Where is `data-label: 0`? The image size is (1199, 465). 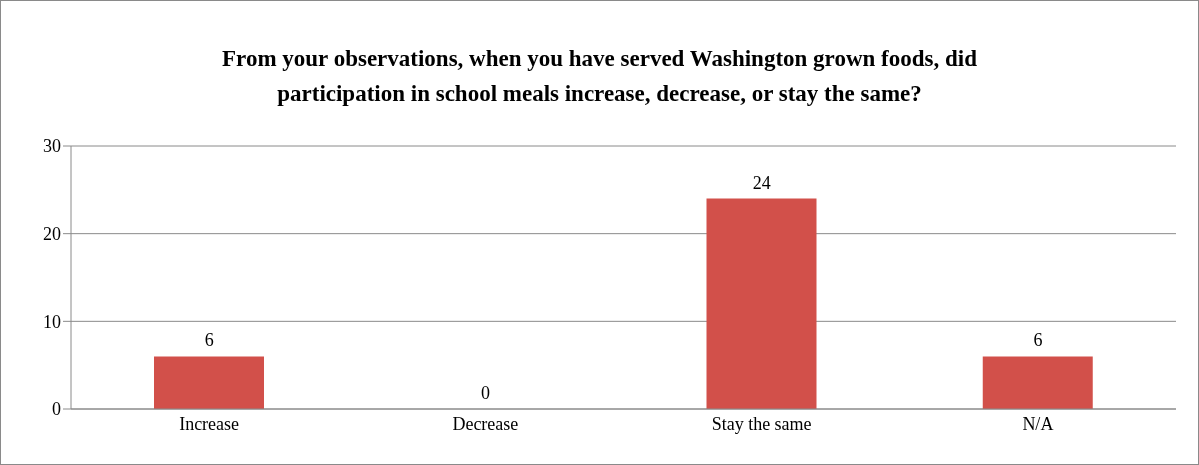 data-label: 0 is located at coordinates (485, 393).